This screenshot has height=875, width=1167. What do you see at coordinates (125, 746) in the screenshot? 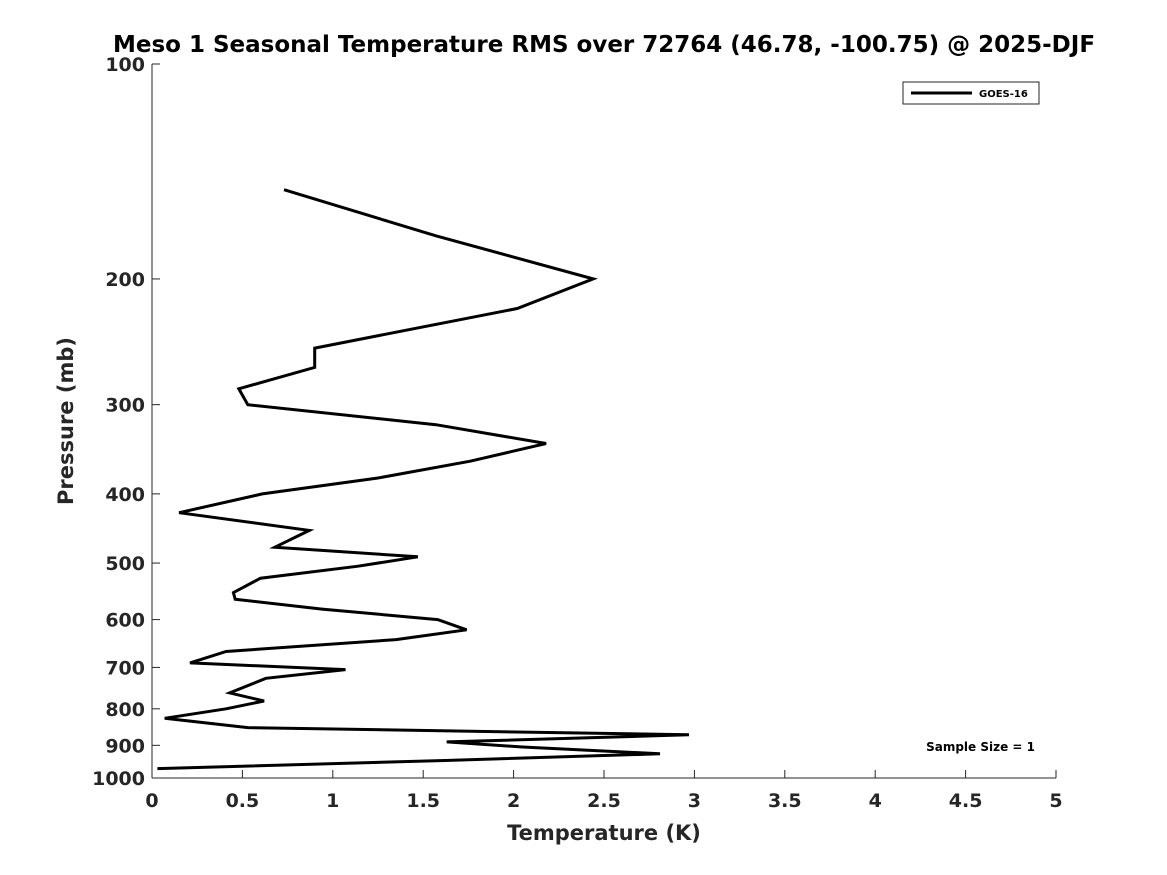
I see `y-tick-label: 900` at bounding box center [125, 746].